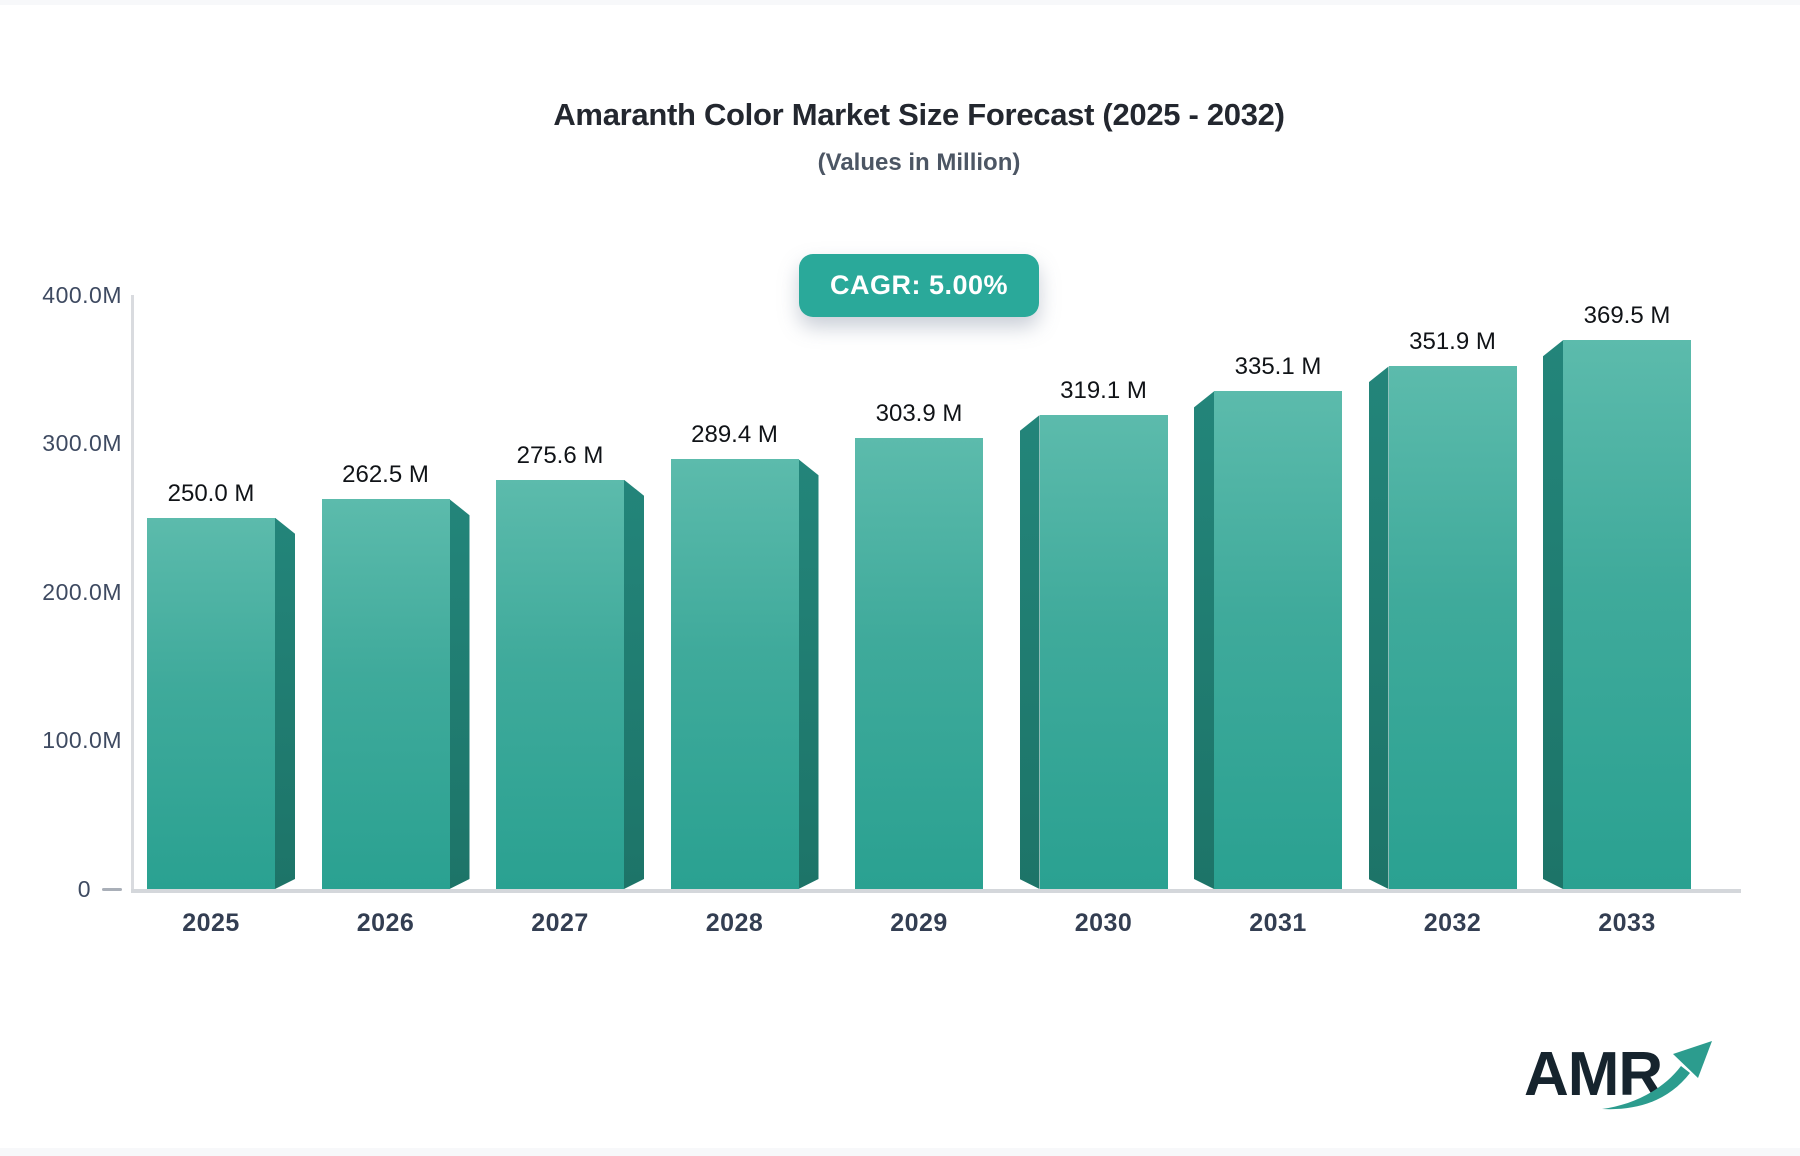 Image resolution: width=1800 pixels, height=1156 pixels. I want to click on y-tick: 400.0M, so click(68, 295).